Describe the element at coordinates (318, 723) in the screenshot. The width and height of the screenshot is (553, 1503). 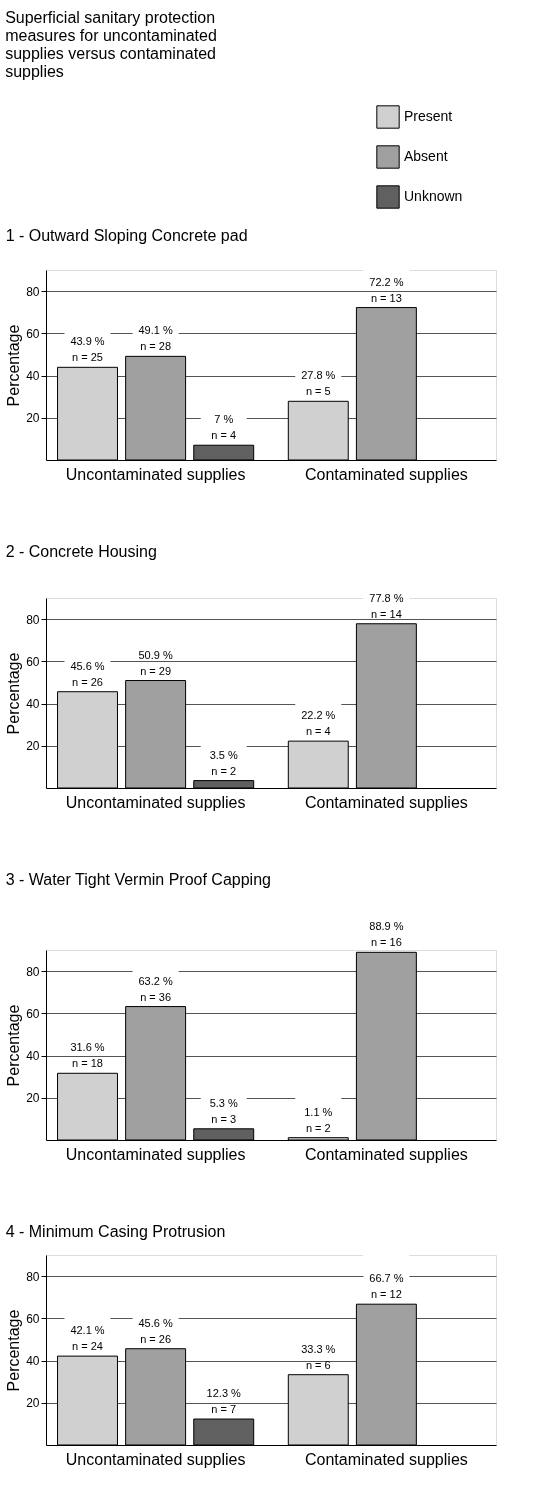
I see `data-label: 22.2 % n = 4` at that location.